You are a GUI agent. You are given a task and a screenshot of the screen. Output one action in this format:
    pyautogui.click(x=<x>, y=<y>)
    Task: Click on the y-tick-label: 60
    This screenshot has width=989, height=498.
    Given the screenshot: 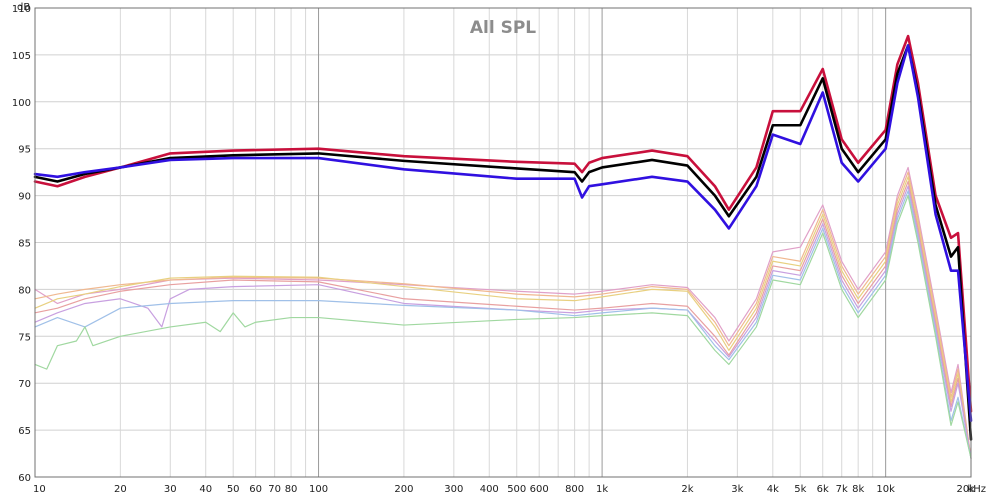 What is the action you would take?
    pyautogui.click(x=24, y=478)
    